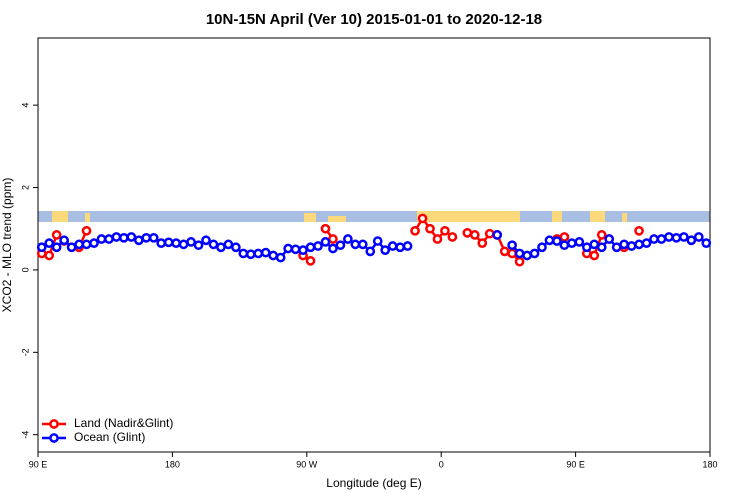 The image size is (750, 500). What do you see at coordinates (123, 423) in the screenshot?
I see `legend-label: Land (Nadir&Glint)` at bounding box center [123, 423].